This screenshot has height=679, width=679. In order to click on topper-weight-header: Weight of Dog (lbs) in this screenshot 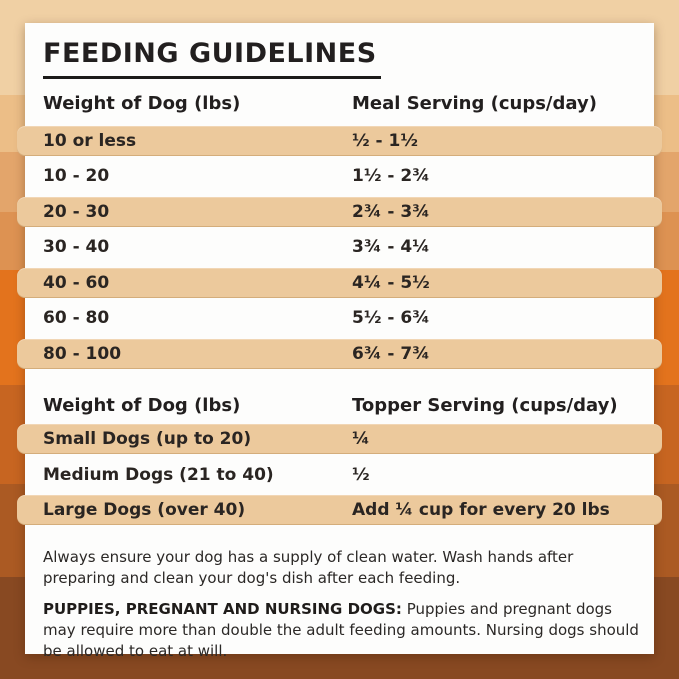, I will do `click(142, 405)`.